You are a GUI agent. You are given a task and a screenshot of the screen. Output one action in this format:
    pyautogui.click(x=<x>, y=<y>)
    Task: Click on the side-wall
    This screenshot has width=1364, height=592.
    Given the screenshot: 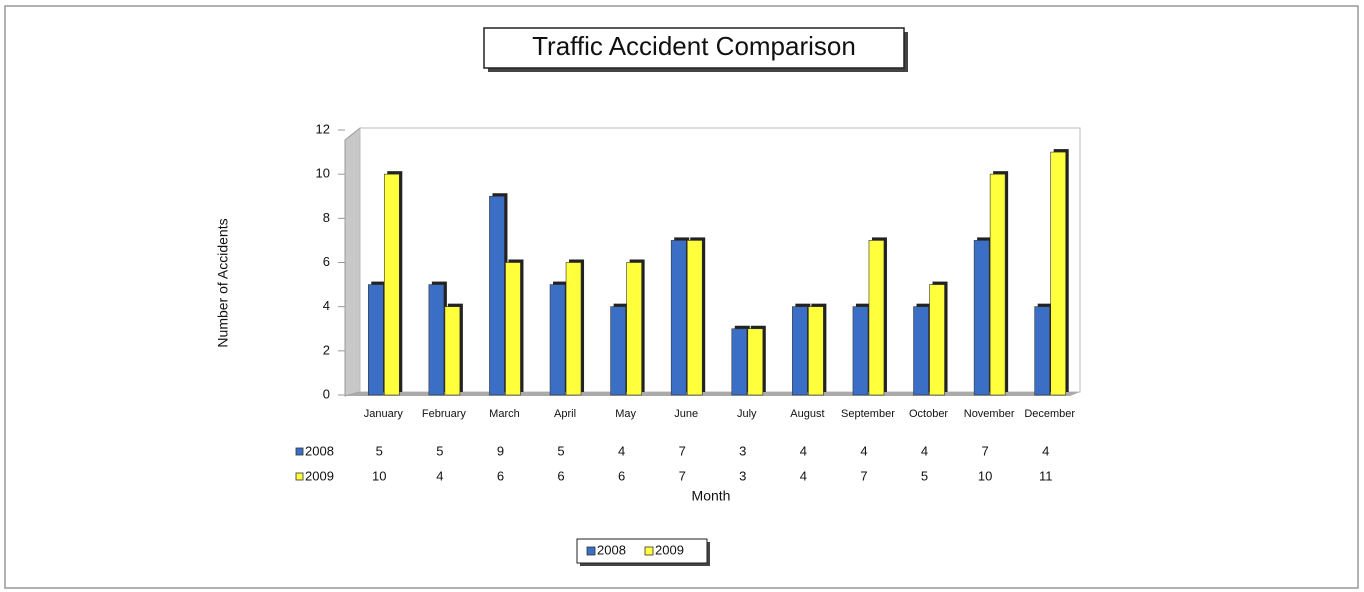 What is the action you would take?
    pyautogui.click(x=352, y=261)
    